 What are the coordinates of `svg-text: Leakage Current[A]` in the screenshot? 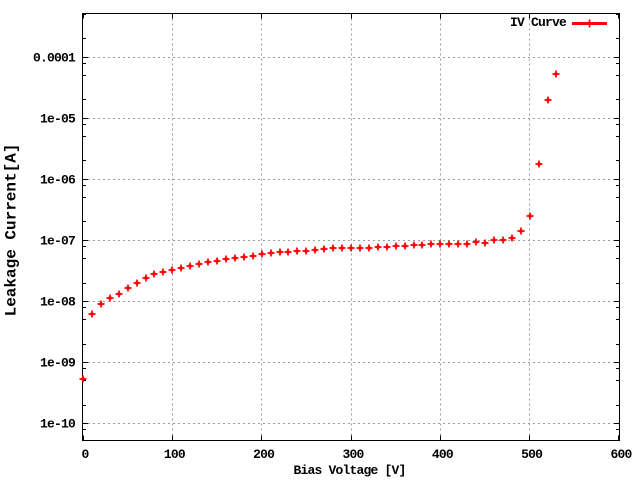 It's located at (12, 230).